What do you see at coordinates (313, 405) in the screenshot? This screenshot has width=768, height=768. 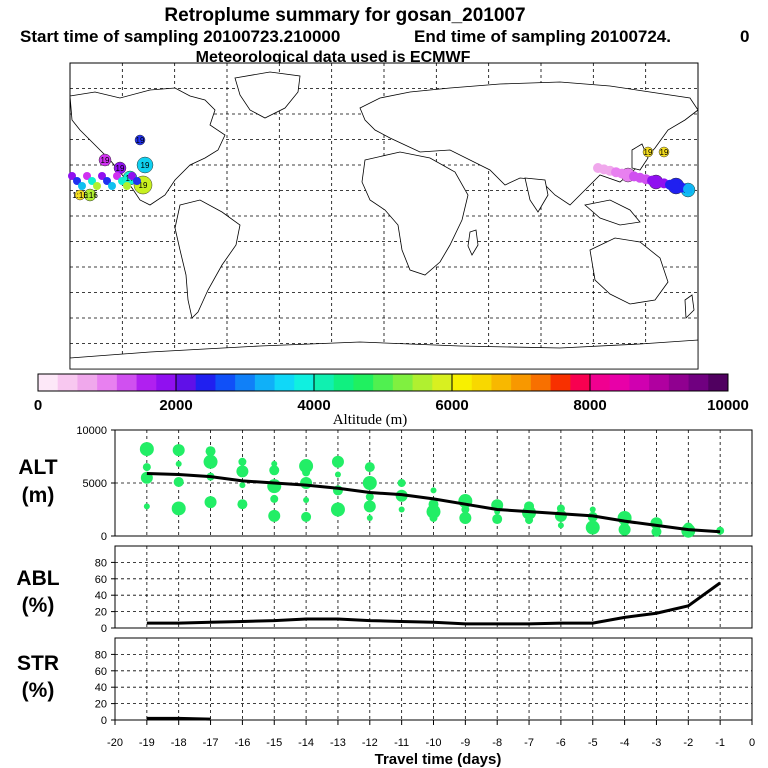 I see `colorbar-tick-label: 4000` at bounding box center [313, 405].